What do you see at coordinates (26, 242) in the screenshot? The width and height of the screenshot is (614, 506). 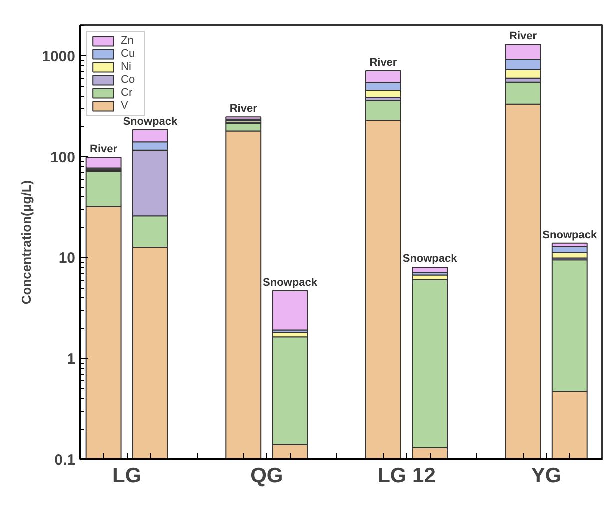 I see `y-axis-title: Concentration(μg/L)` at bounding box center [26, 242].